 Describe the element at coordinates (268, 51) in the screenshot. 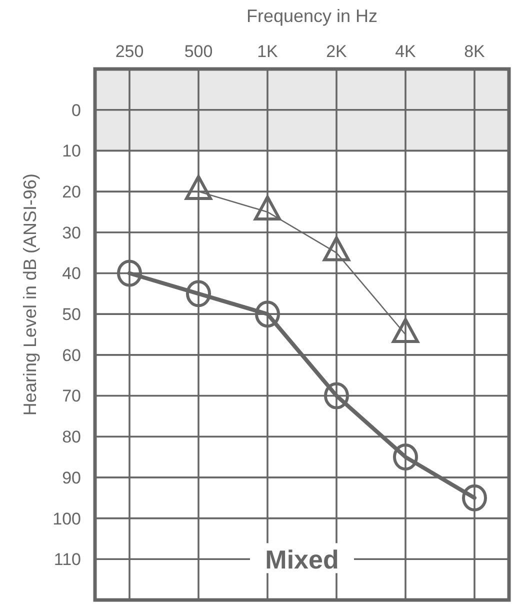

I see `x-tick-label: 1K` at that location.